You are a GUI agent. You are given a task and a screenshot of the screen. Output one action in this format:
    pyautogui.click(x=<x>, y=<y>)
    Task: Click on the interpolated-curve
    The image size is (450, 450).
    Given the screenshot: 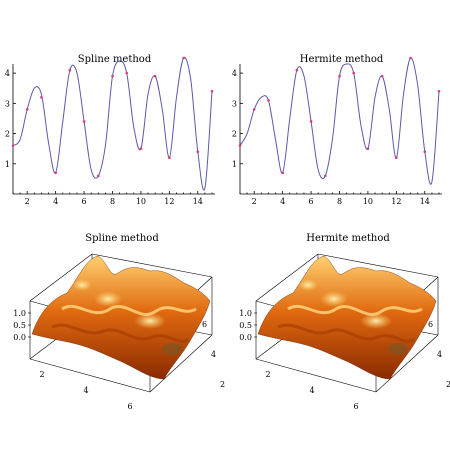 What is the action you would take?
    pyautogui.click(x=339, y=121)
    